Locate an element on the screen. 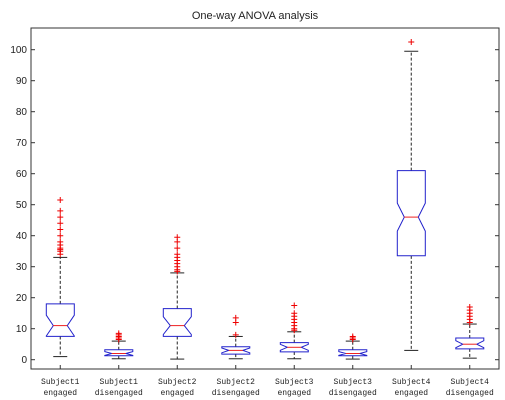 The height and width of the screenshot is (400, 505). y-tick-label: 100 is located at coordinates (18, 50).